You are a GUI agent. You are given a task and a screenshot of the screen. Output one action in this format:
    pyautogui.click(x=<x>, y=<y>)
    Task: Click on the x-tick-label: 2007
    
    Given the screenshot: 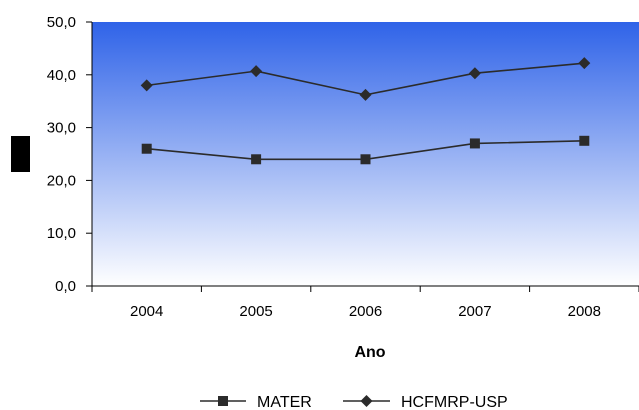 What is the action you would take?
    pyautogui.click(x=474, y=311)
    